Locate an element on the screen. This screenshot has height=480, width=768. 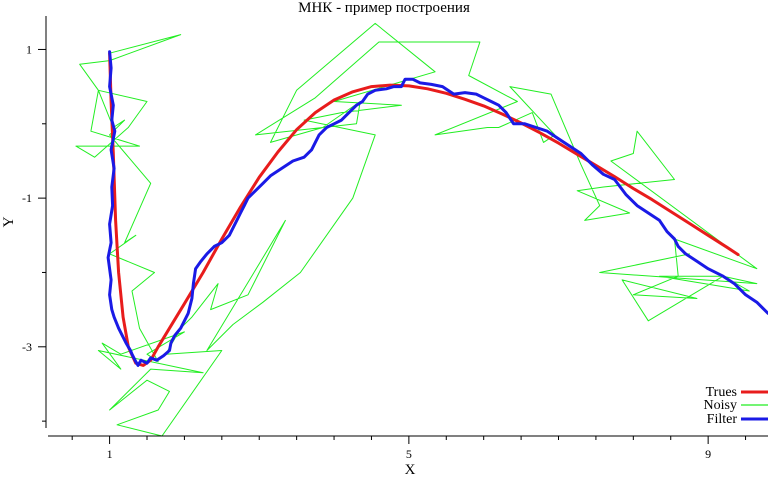
legend: Trues Noisy Filter is located at coordinates (736, 406).